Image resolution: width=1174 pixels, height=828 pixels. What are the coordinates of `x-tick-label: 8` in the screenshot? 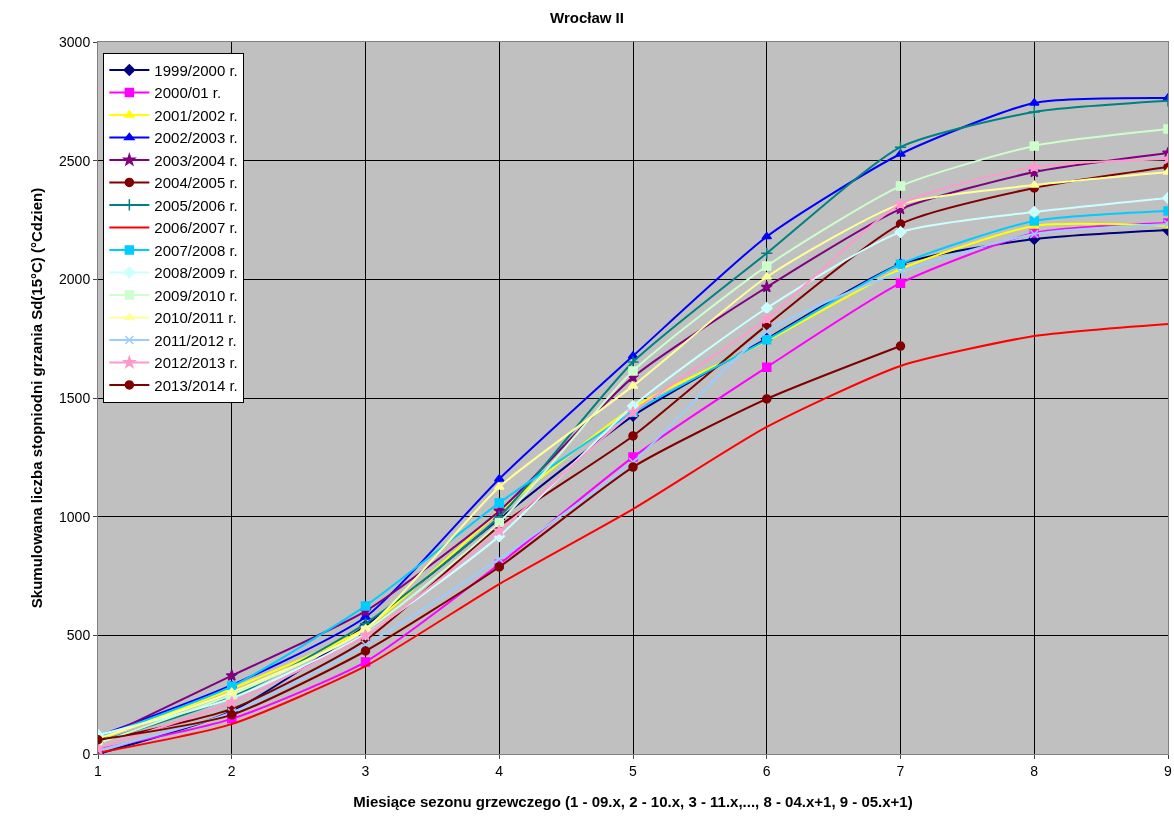 It's located at (1034, 770).